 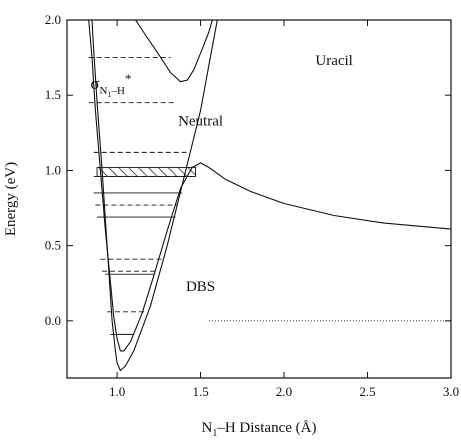 I want to click on sigma-star: *, so click(x=128, y=78).